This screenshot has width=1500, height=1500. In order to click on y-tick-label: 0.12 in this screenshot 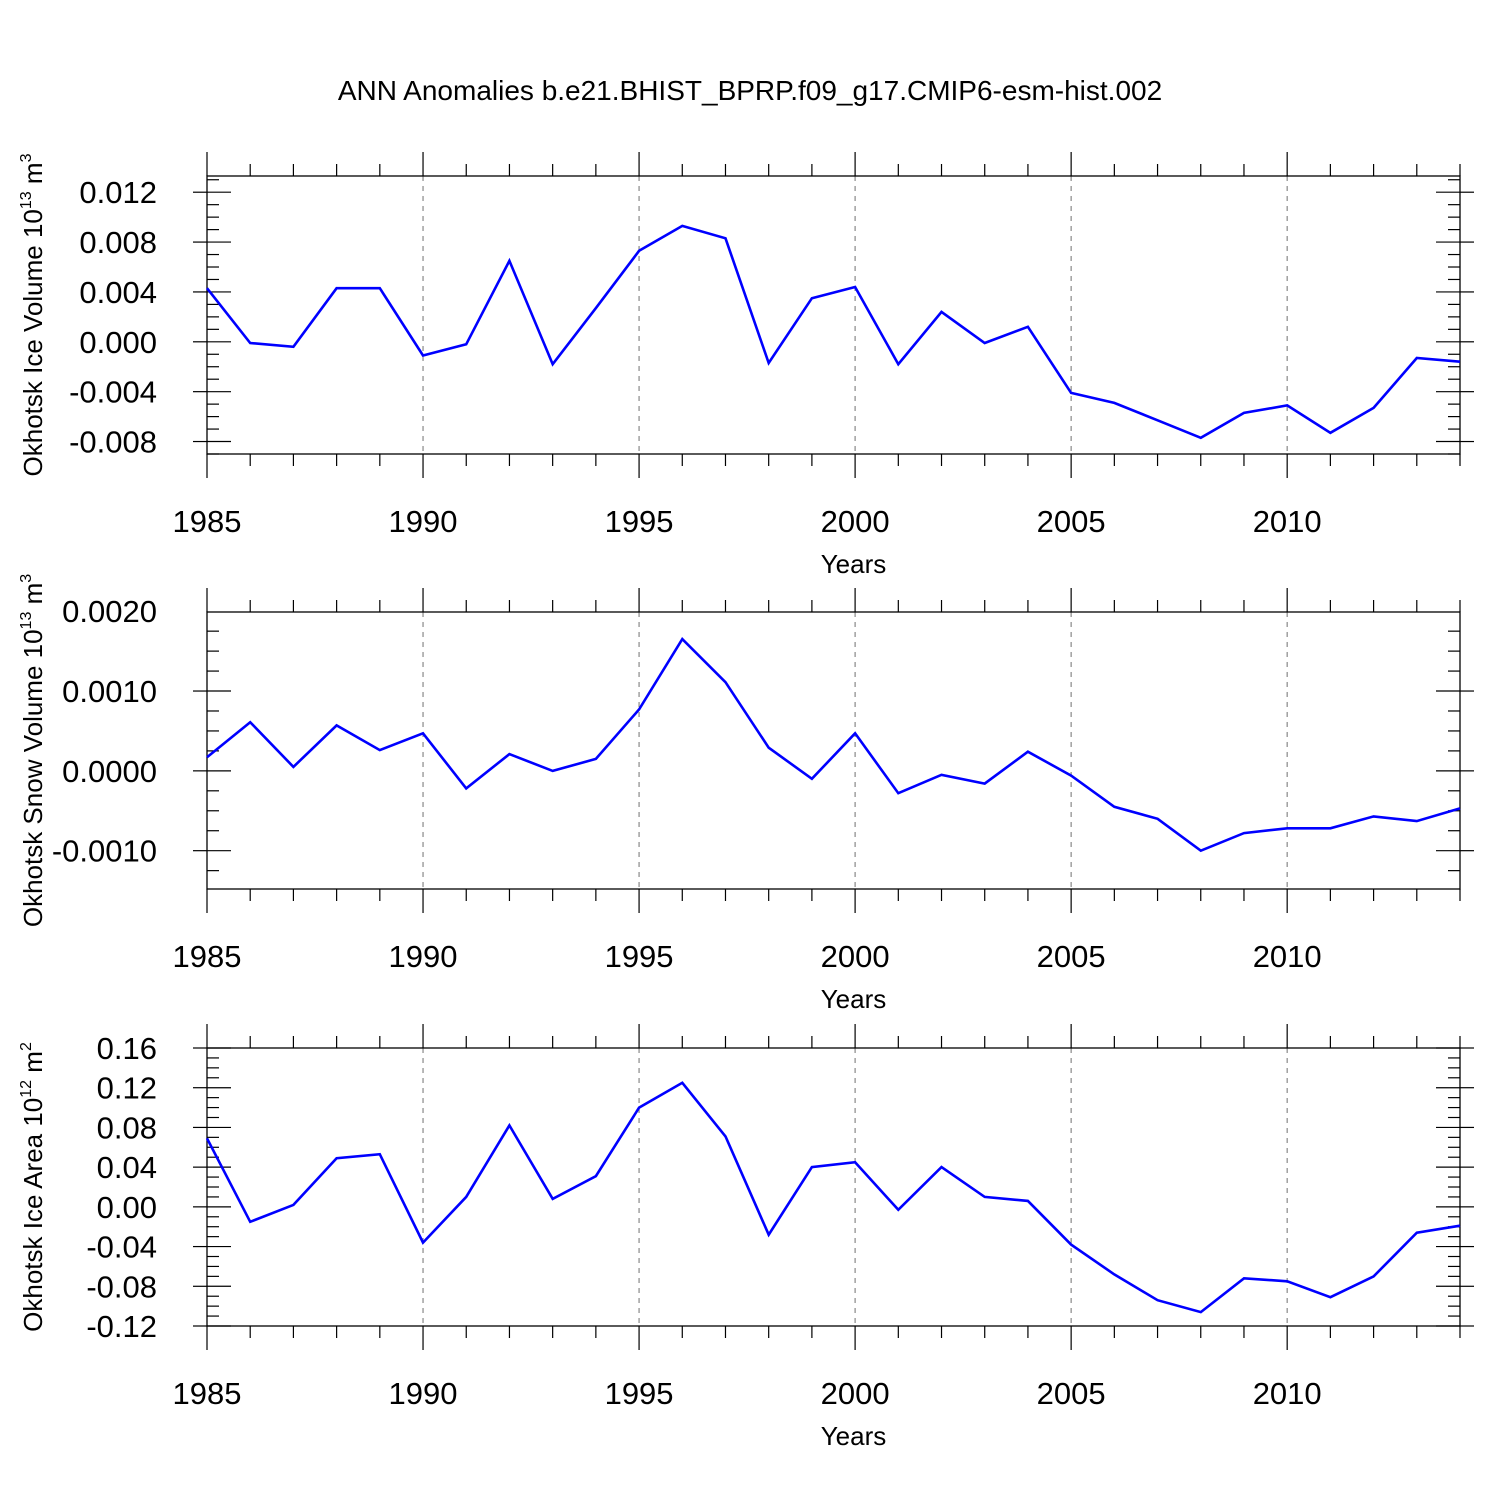, I will do `click(127, 1088)`.